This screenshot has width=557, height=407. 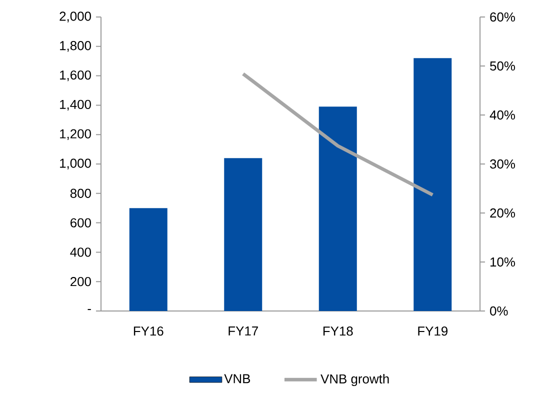 I want to click on y2-tick-label: 10%, so click(x=502, y=262).